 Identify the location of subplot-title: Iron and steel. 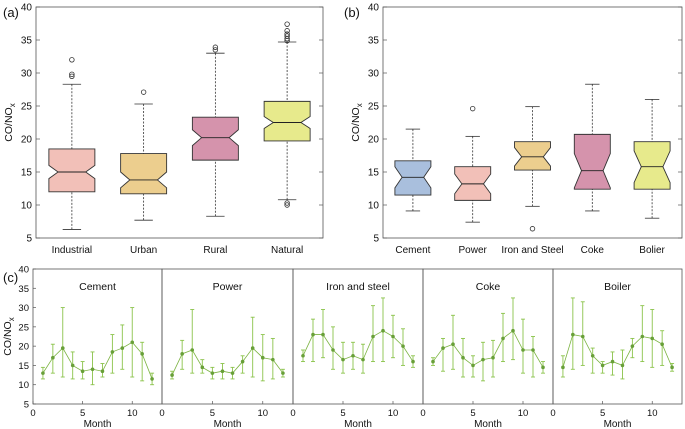
(358, 287).